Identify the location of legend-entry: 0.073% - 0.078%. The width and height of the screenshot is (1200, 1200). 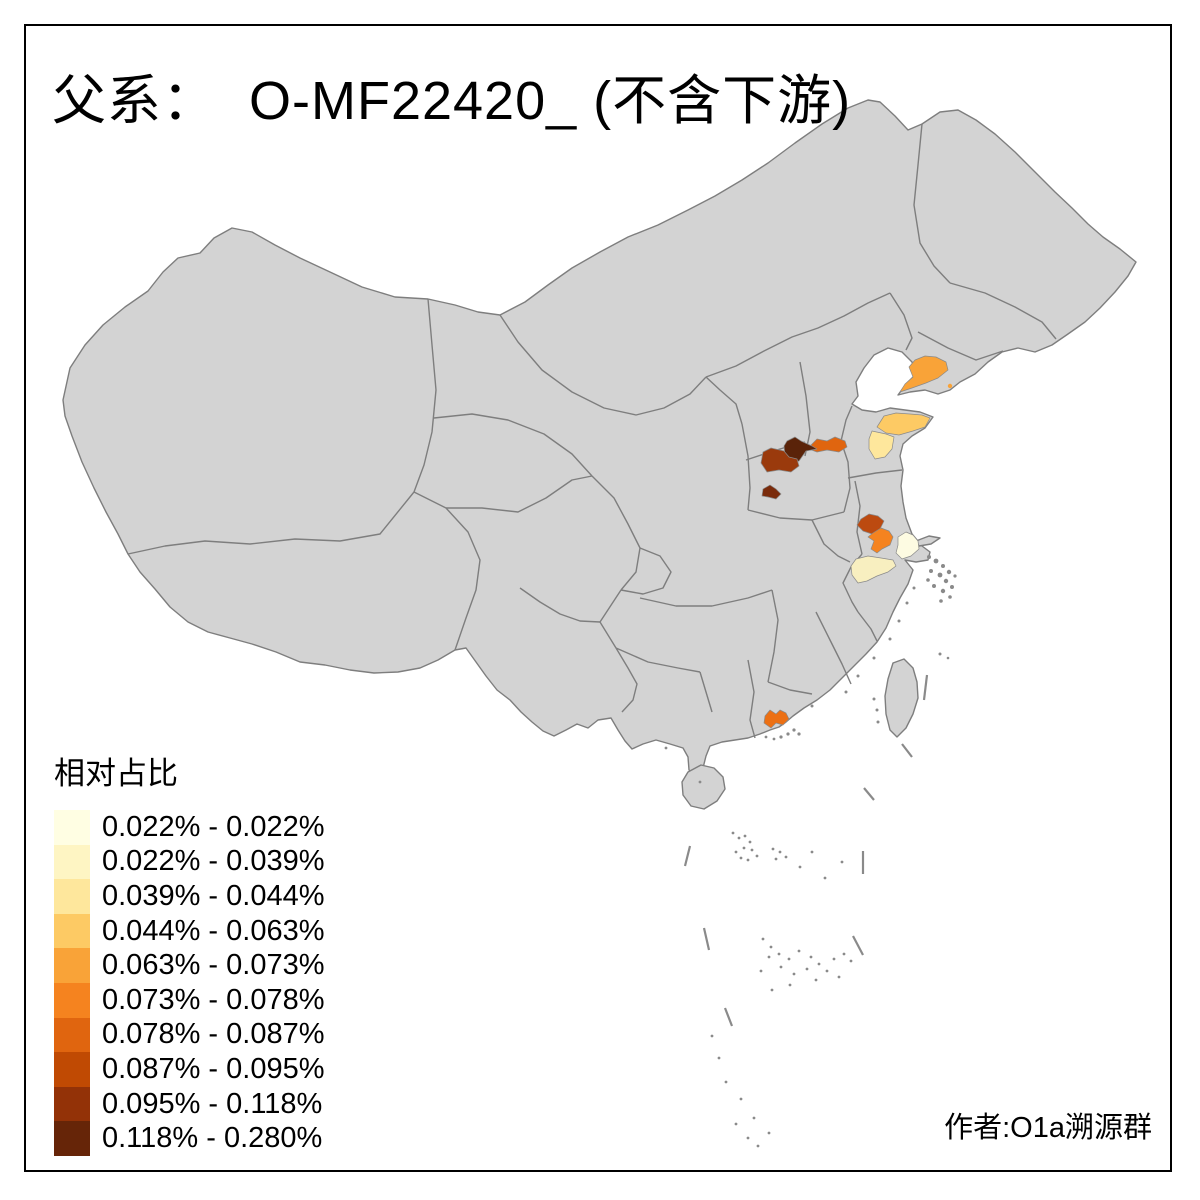
(189, 1000).